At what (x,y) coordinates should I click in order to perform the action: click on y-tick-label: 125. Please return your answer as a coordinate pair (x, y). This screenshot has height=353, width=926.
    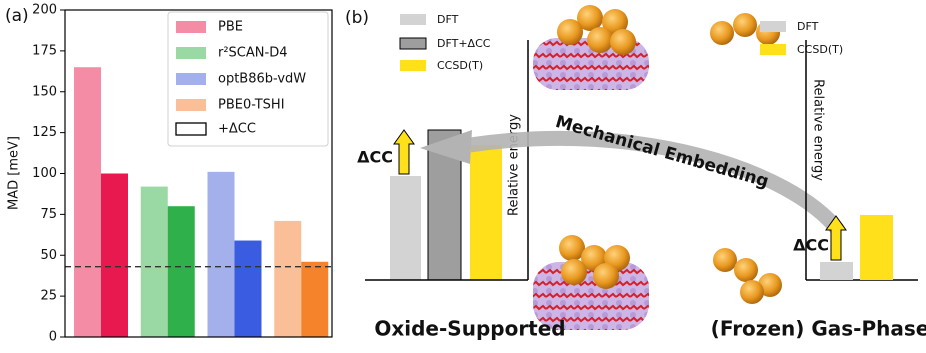
    Looking at the image, I should click on (44, 132).